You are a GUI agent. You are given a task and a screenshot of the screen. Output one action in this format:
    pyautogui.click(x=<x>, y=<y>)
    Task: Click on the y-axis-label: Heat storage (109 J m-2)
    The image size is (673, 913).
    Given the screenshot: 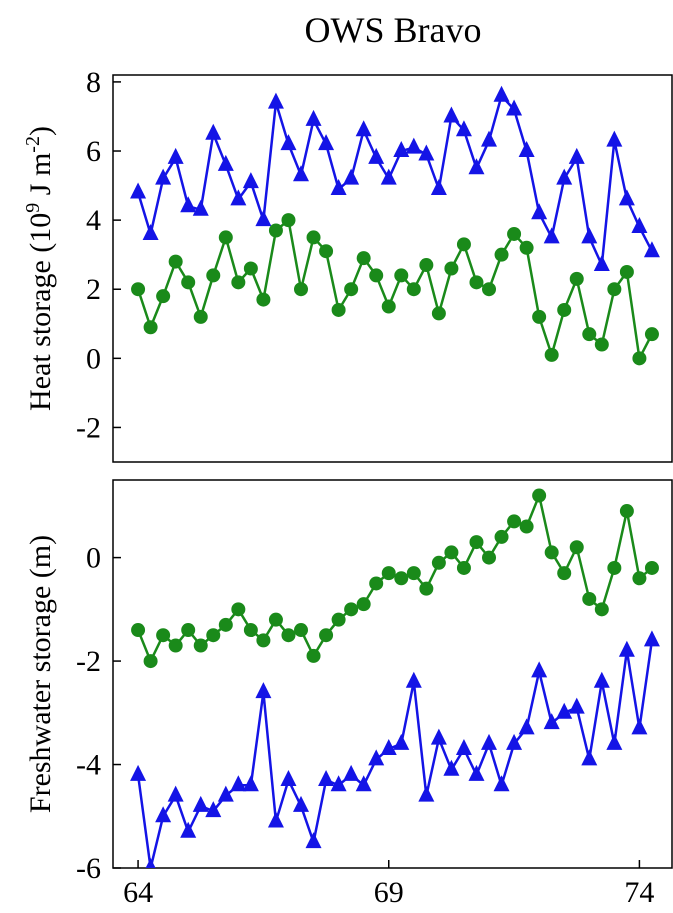 What is the action you would take?
    pyautogui.click(x=39, y=268)
    